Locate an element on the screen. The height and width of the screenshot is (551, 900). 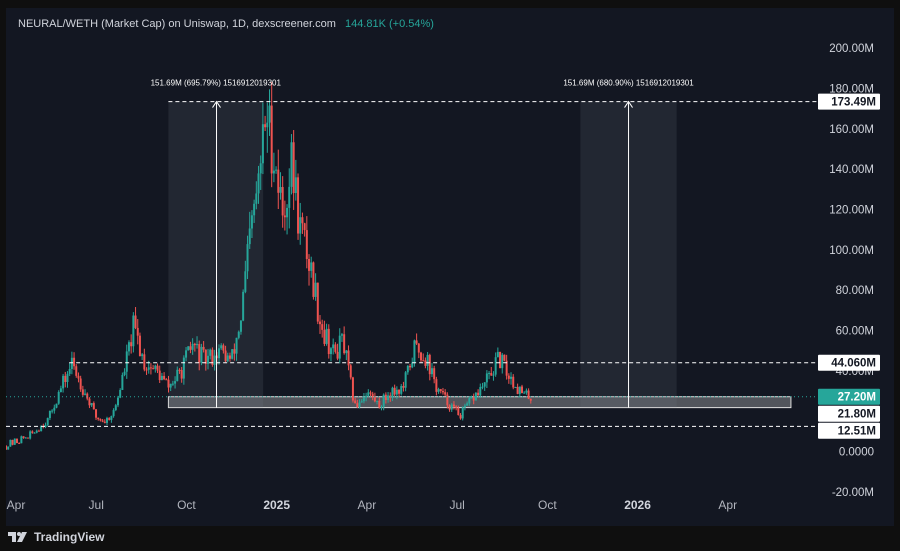
y-tick-label: 180.00M is located at coordinates (851, 89).